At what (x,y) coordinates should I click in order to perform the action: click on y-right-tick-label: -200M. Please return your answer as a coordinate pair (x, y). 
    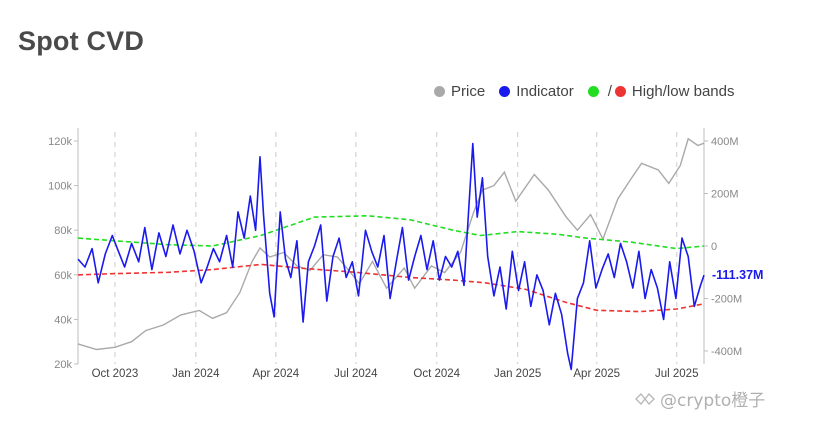
    Looking at the image, I should click on (726, 300).